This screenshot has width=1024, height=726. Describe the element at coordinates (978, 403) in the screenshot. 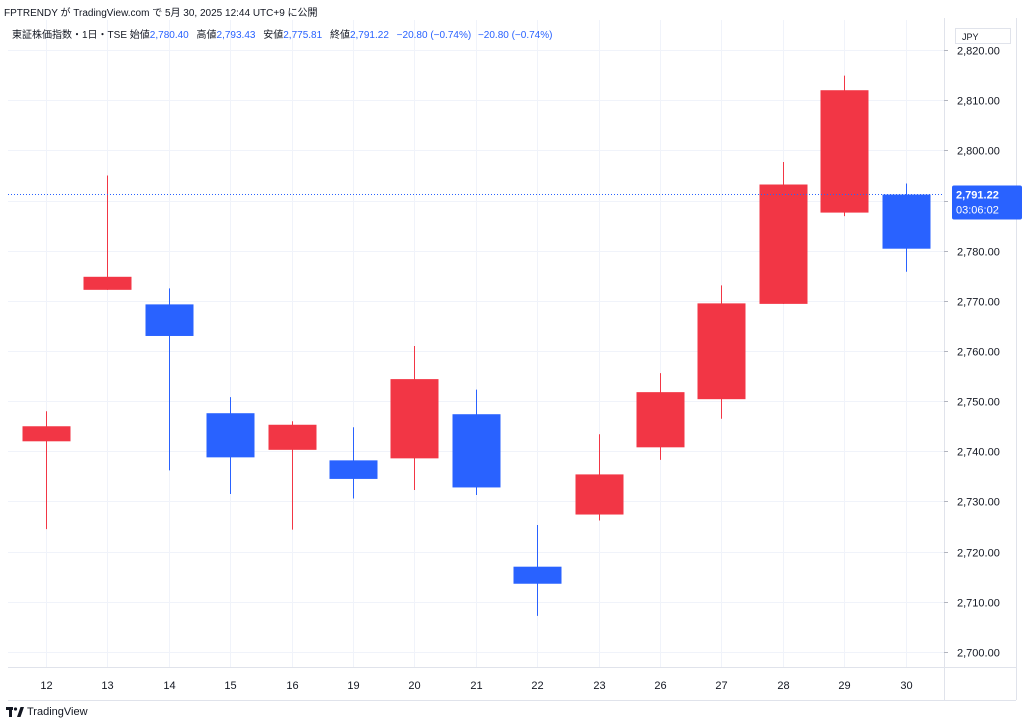

I see `y-tick-label: 2,750.00` at that location.